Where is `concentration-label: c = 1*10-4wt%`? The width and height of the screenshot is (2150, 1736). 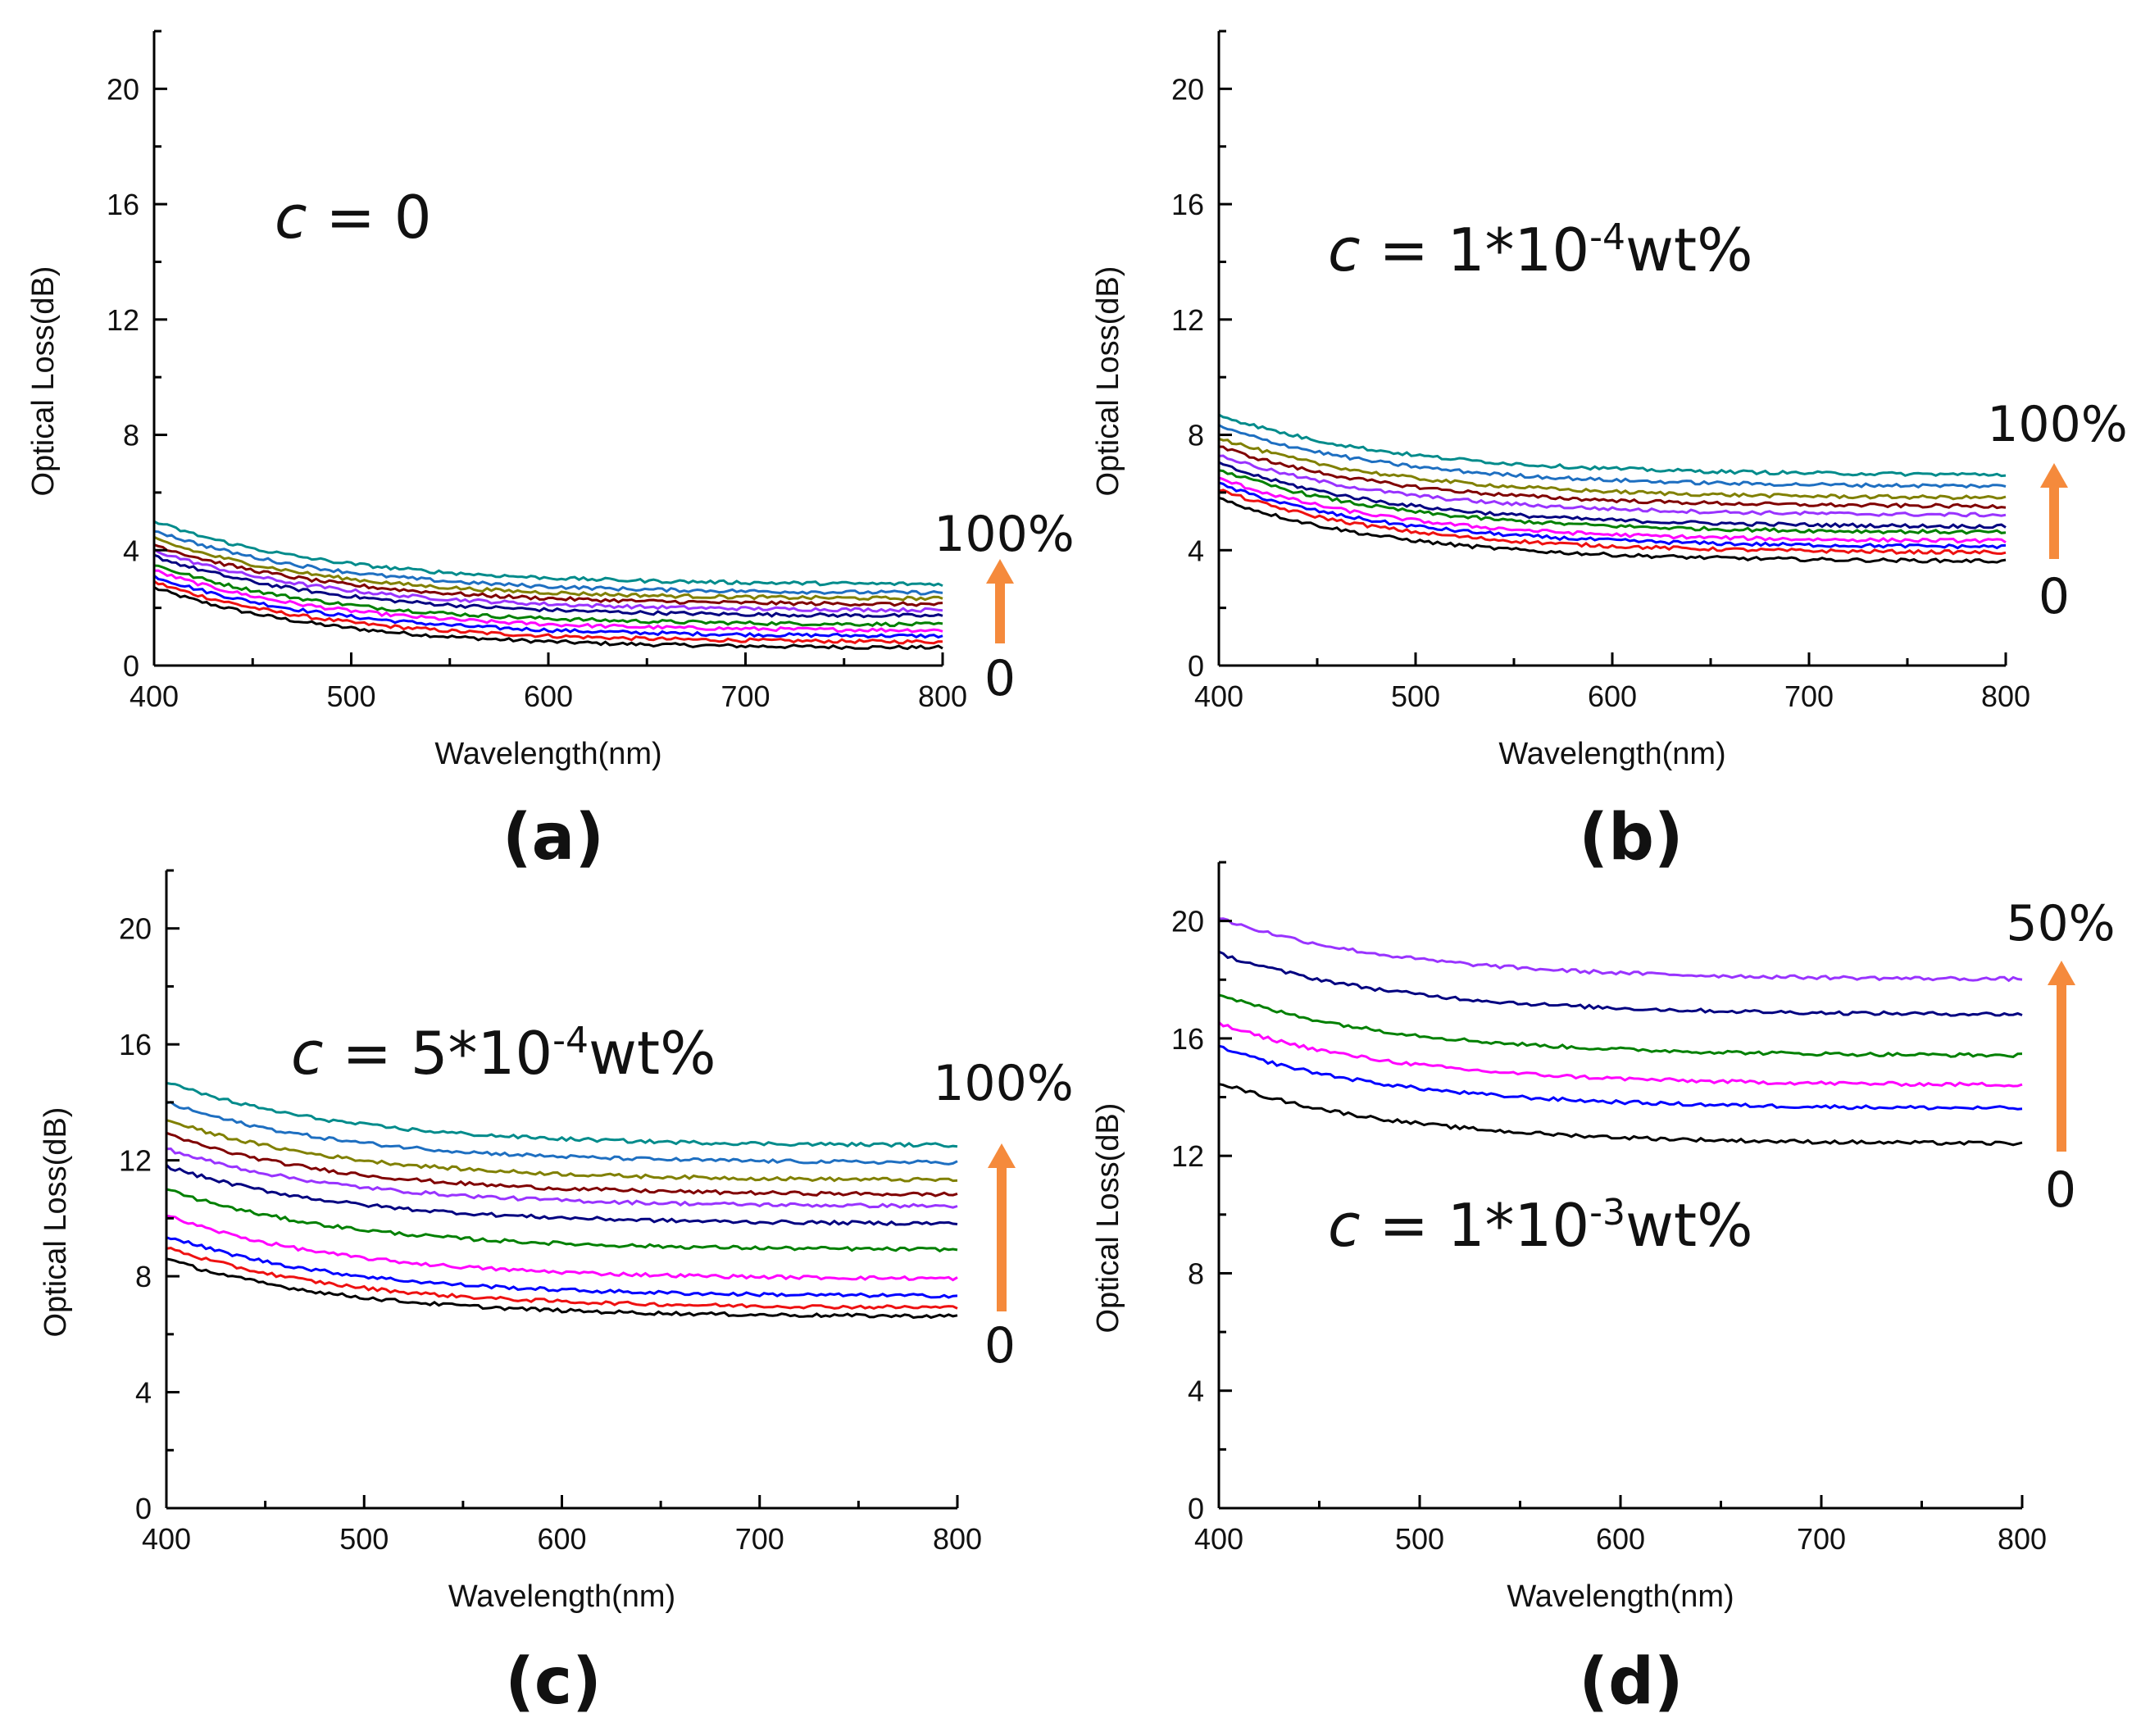 concentration-label: c = 1*10-4wt% is located at coordinates (1540, 250).